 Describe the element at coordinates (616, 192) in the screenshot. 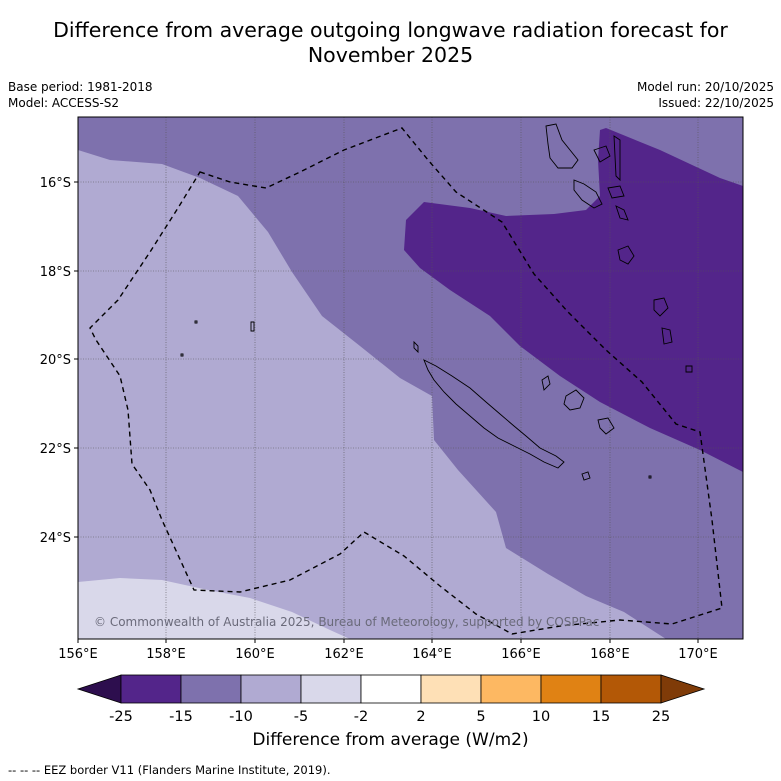

I see `vanuatu-ambrym` at that location.